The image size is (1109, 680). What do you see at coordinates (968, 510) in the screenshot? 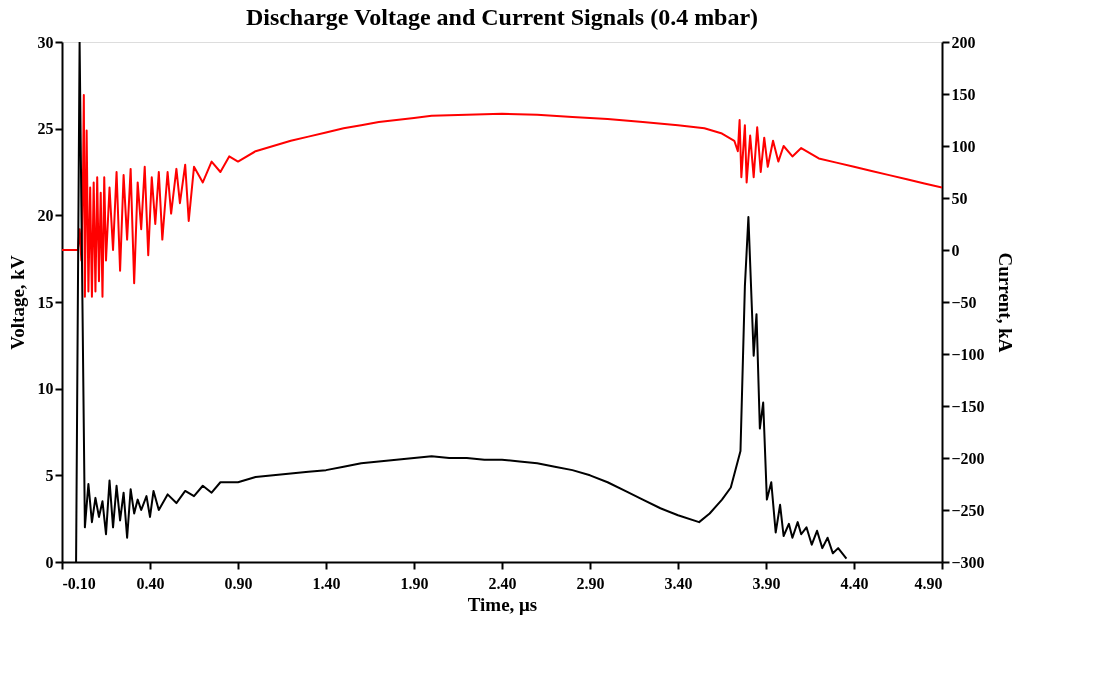
I see `y2-tick-label: −250` at bounding box center [968, 510].